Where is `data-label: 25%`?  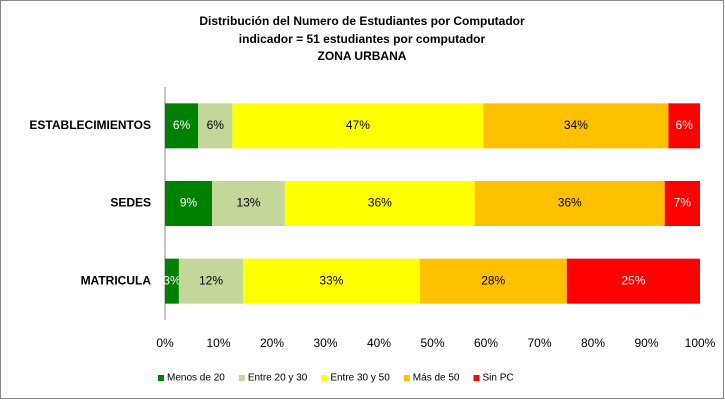 data-label: 25% is located at coordinates (633, 280).